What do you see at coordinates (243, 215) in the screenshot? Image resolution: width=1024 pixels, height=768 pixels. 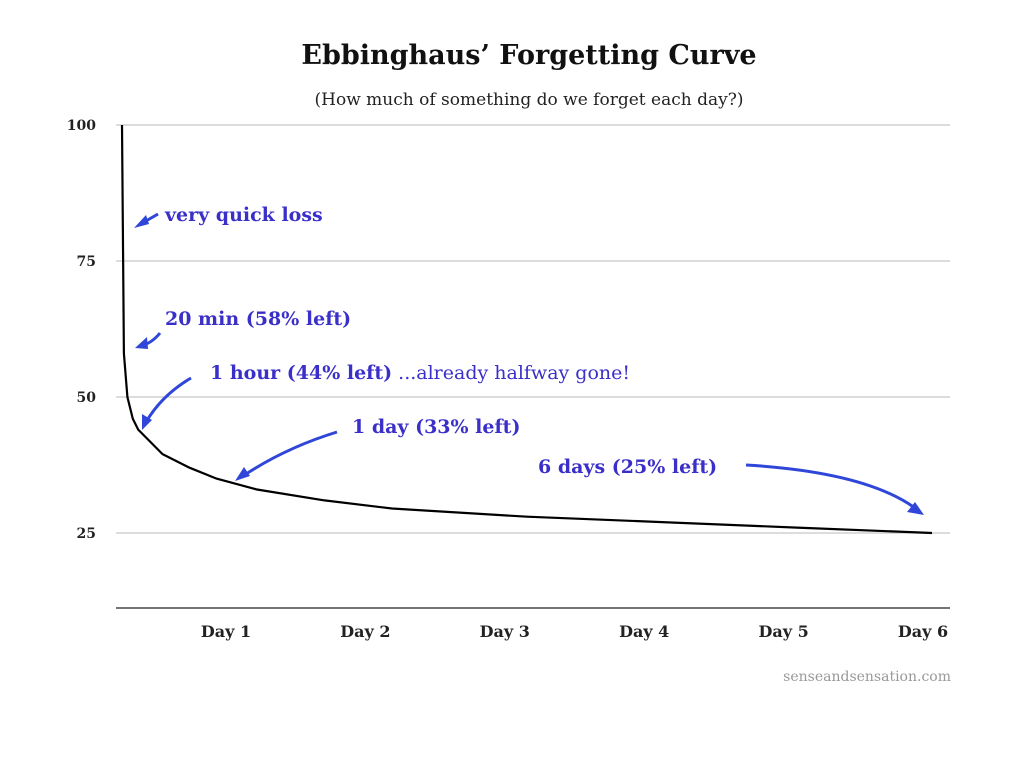 I see `annotation-very-quick-loss: very quick loss` at bounding box center [243, 215].